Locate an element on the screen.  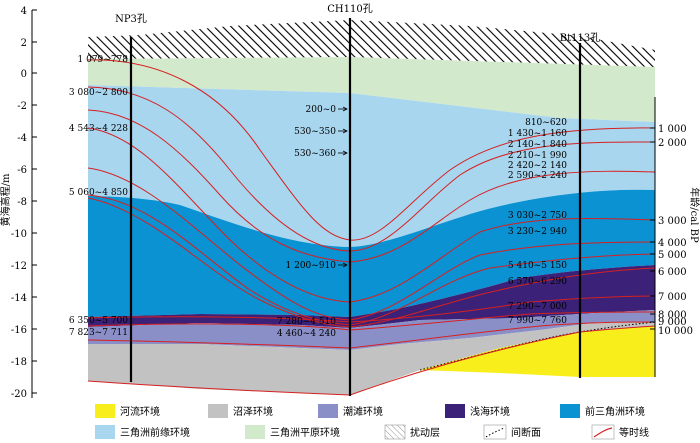
bt113-age-label: 7 290~7 000 is located at coordinates (537, 307).